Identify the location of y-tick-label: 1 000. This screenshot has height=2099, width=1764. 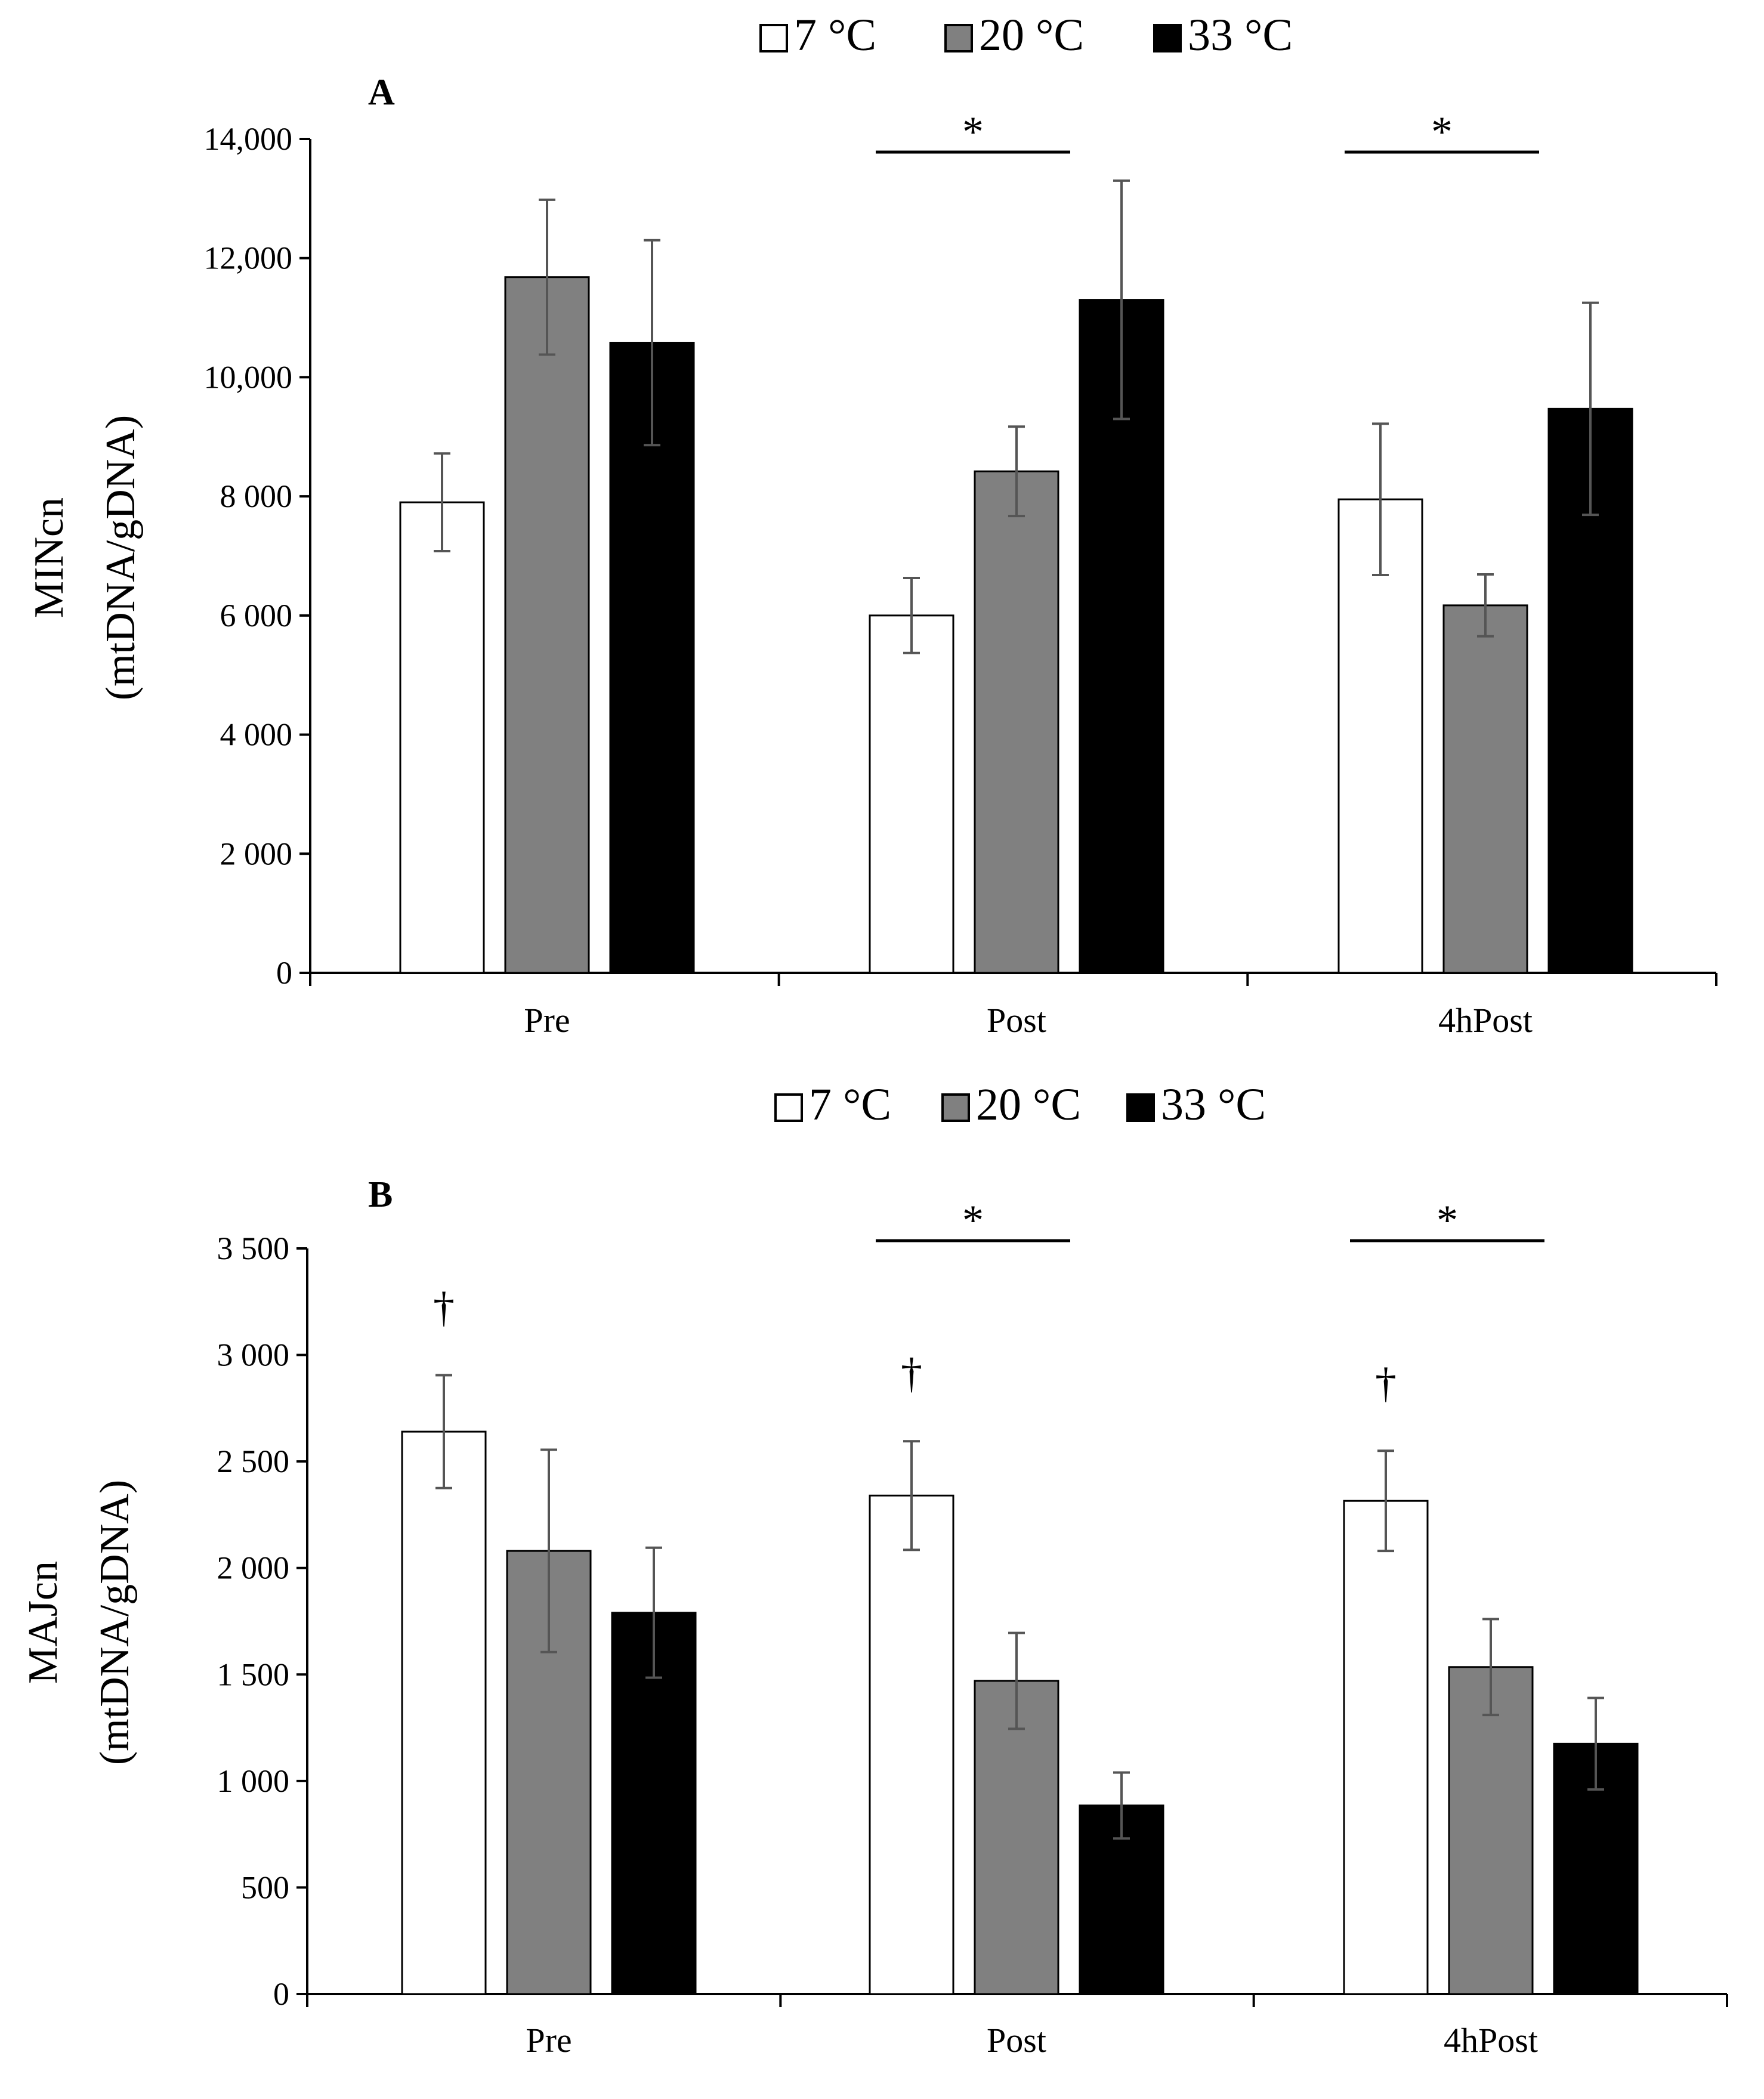
(254, 1781).